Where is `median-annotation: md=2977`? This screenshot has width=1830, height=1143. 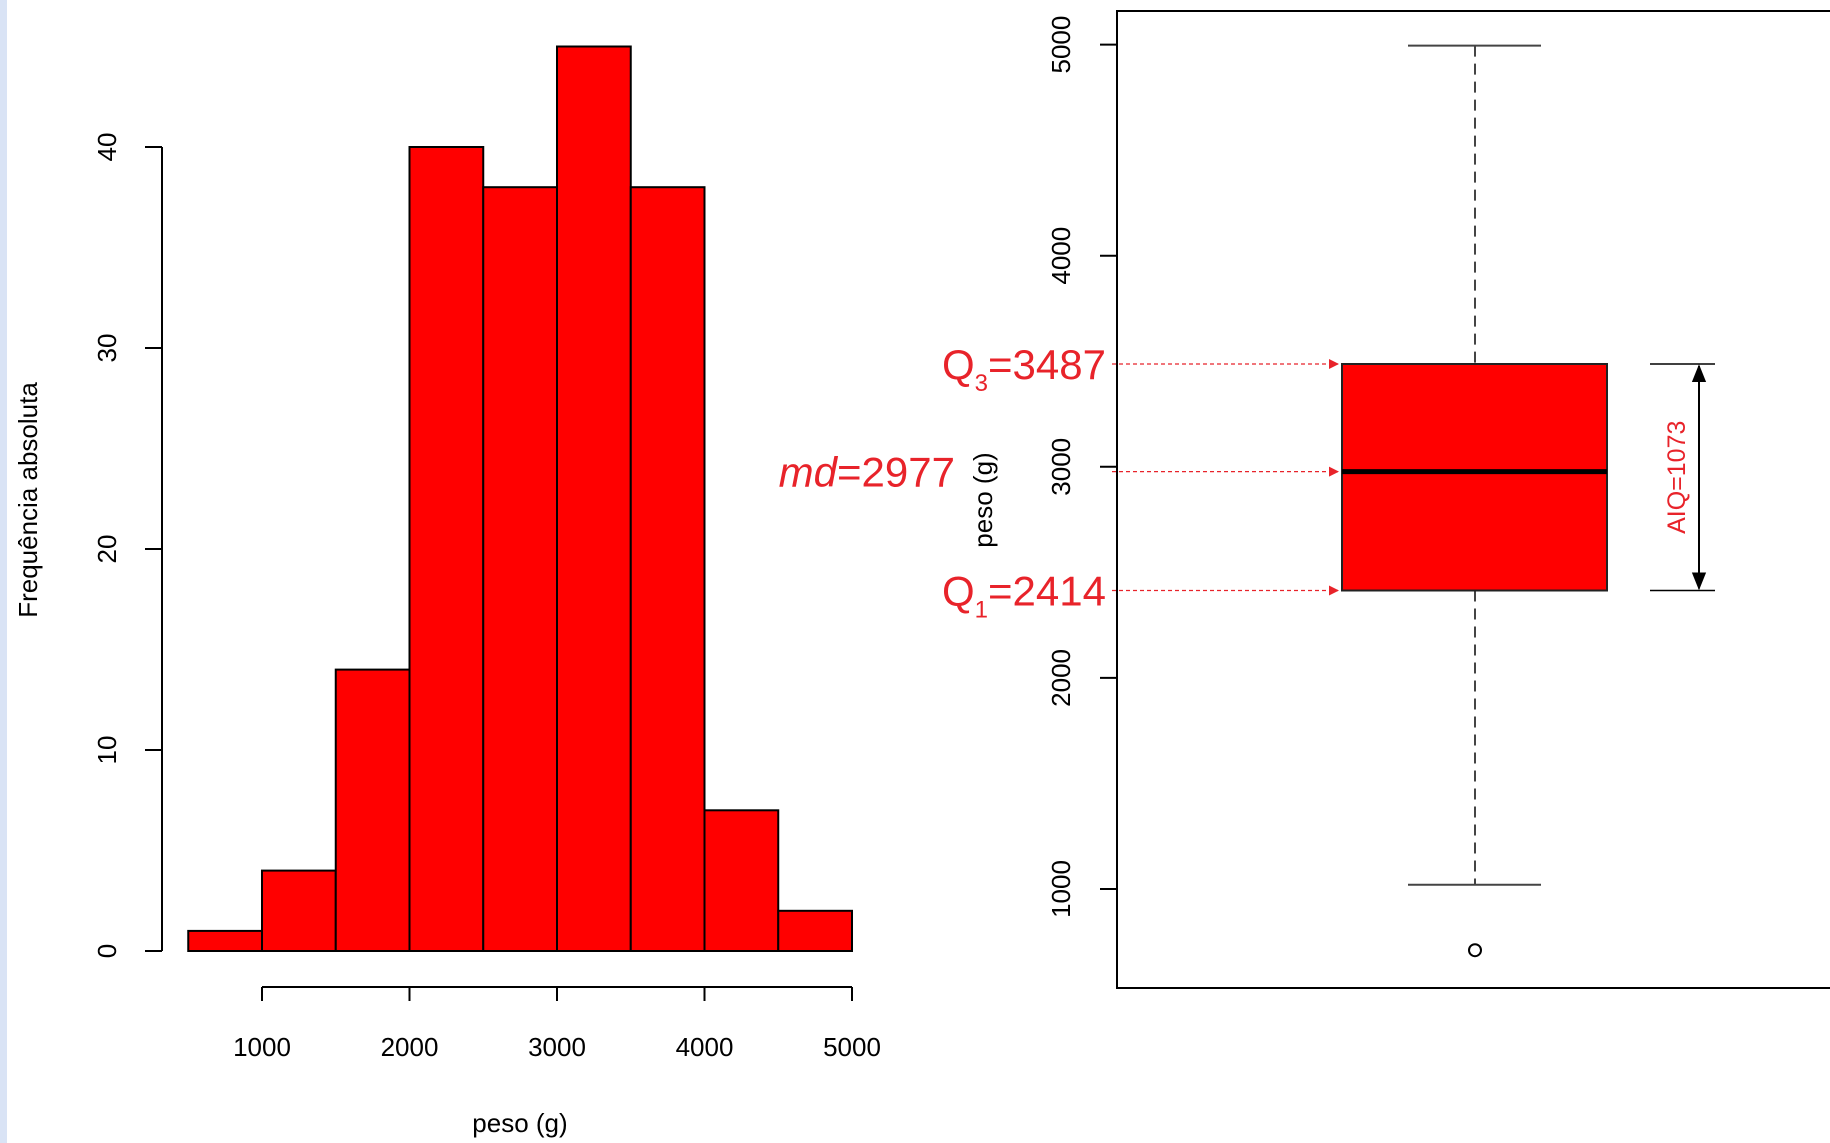 median-annotation: md=2977 is located at coordinates (867, 472).